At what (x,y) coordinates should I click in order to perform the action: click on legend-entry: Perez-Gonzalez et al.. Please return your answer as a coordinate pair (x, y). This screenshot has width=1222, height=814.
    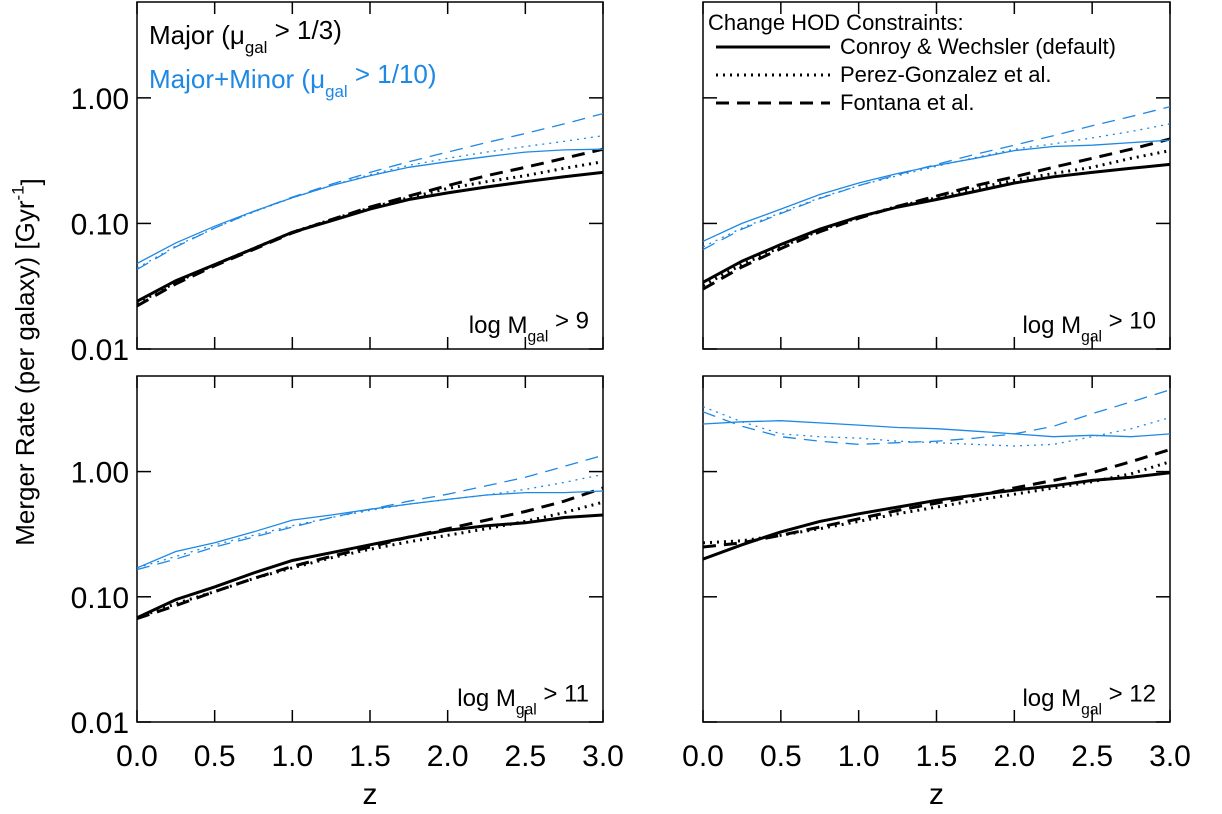
    Looking at the image, I should click on (946, 74).